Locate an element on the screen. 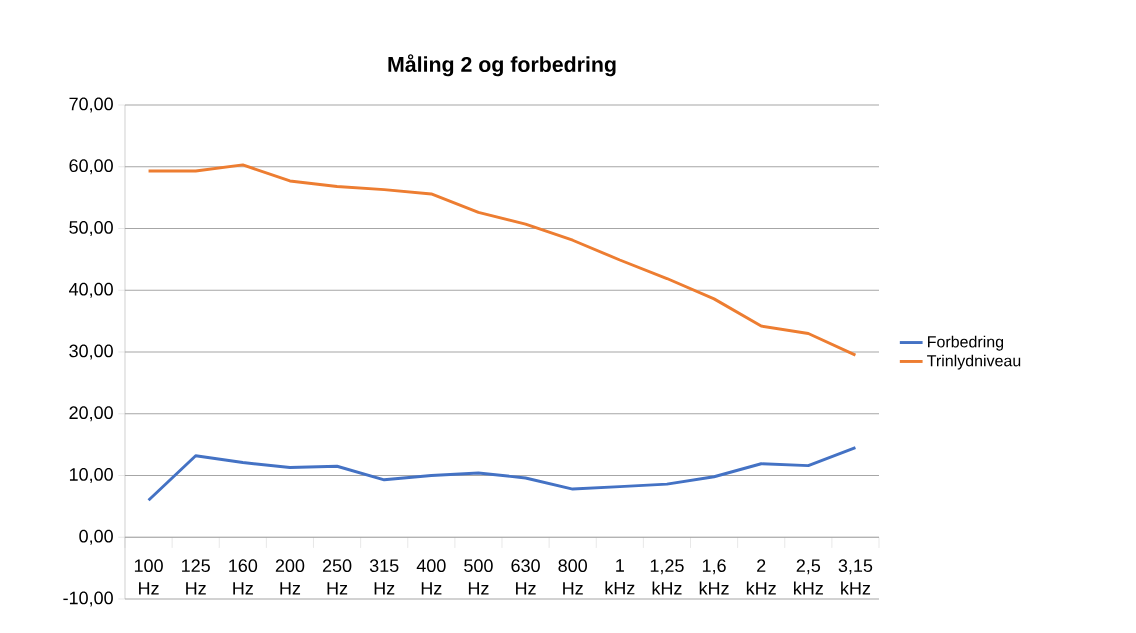 The image size is (1136, 633). x-tick-label: 400 Hz is located at coordinates (431, 577).